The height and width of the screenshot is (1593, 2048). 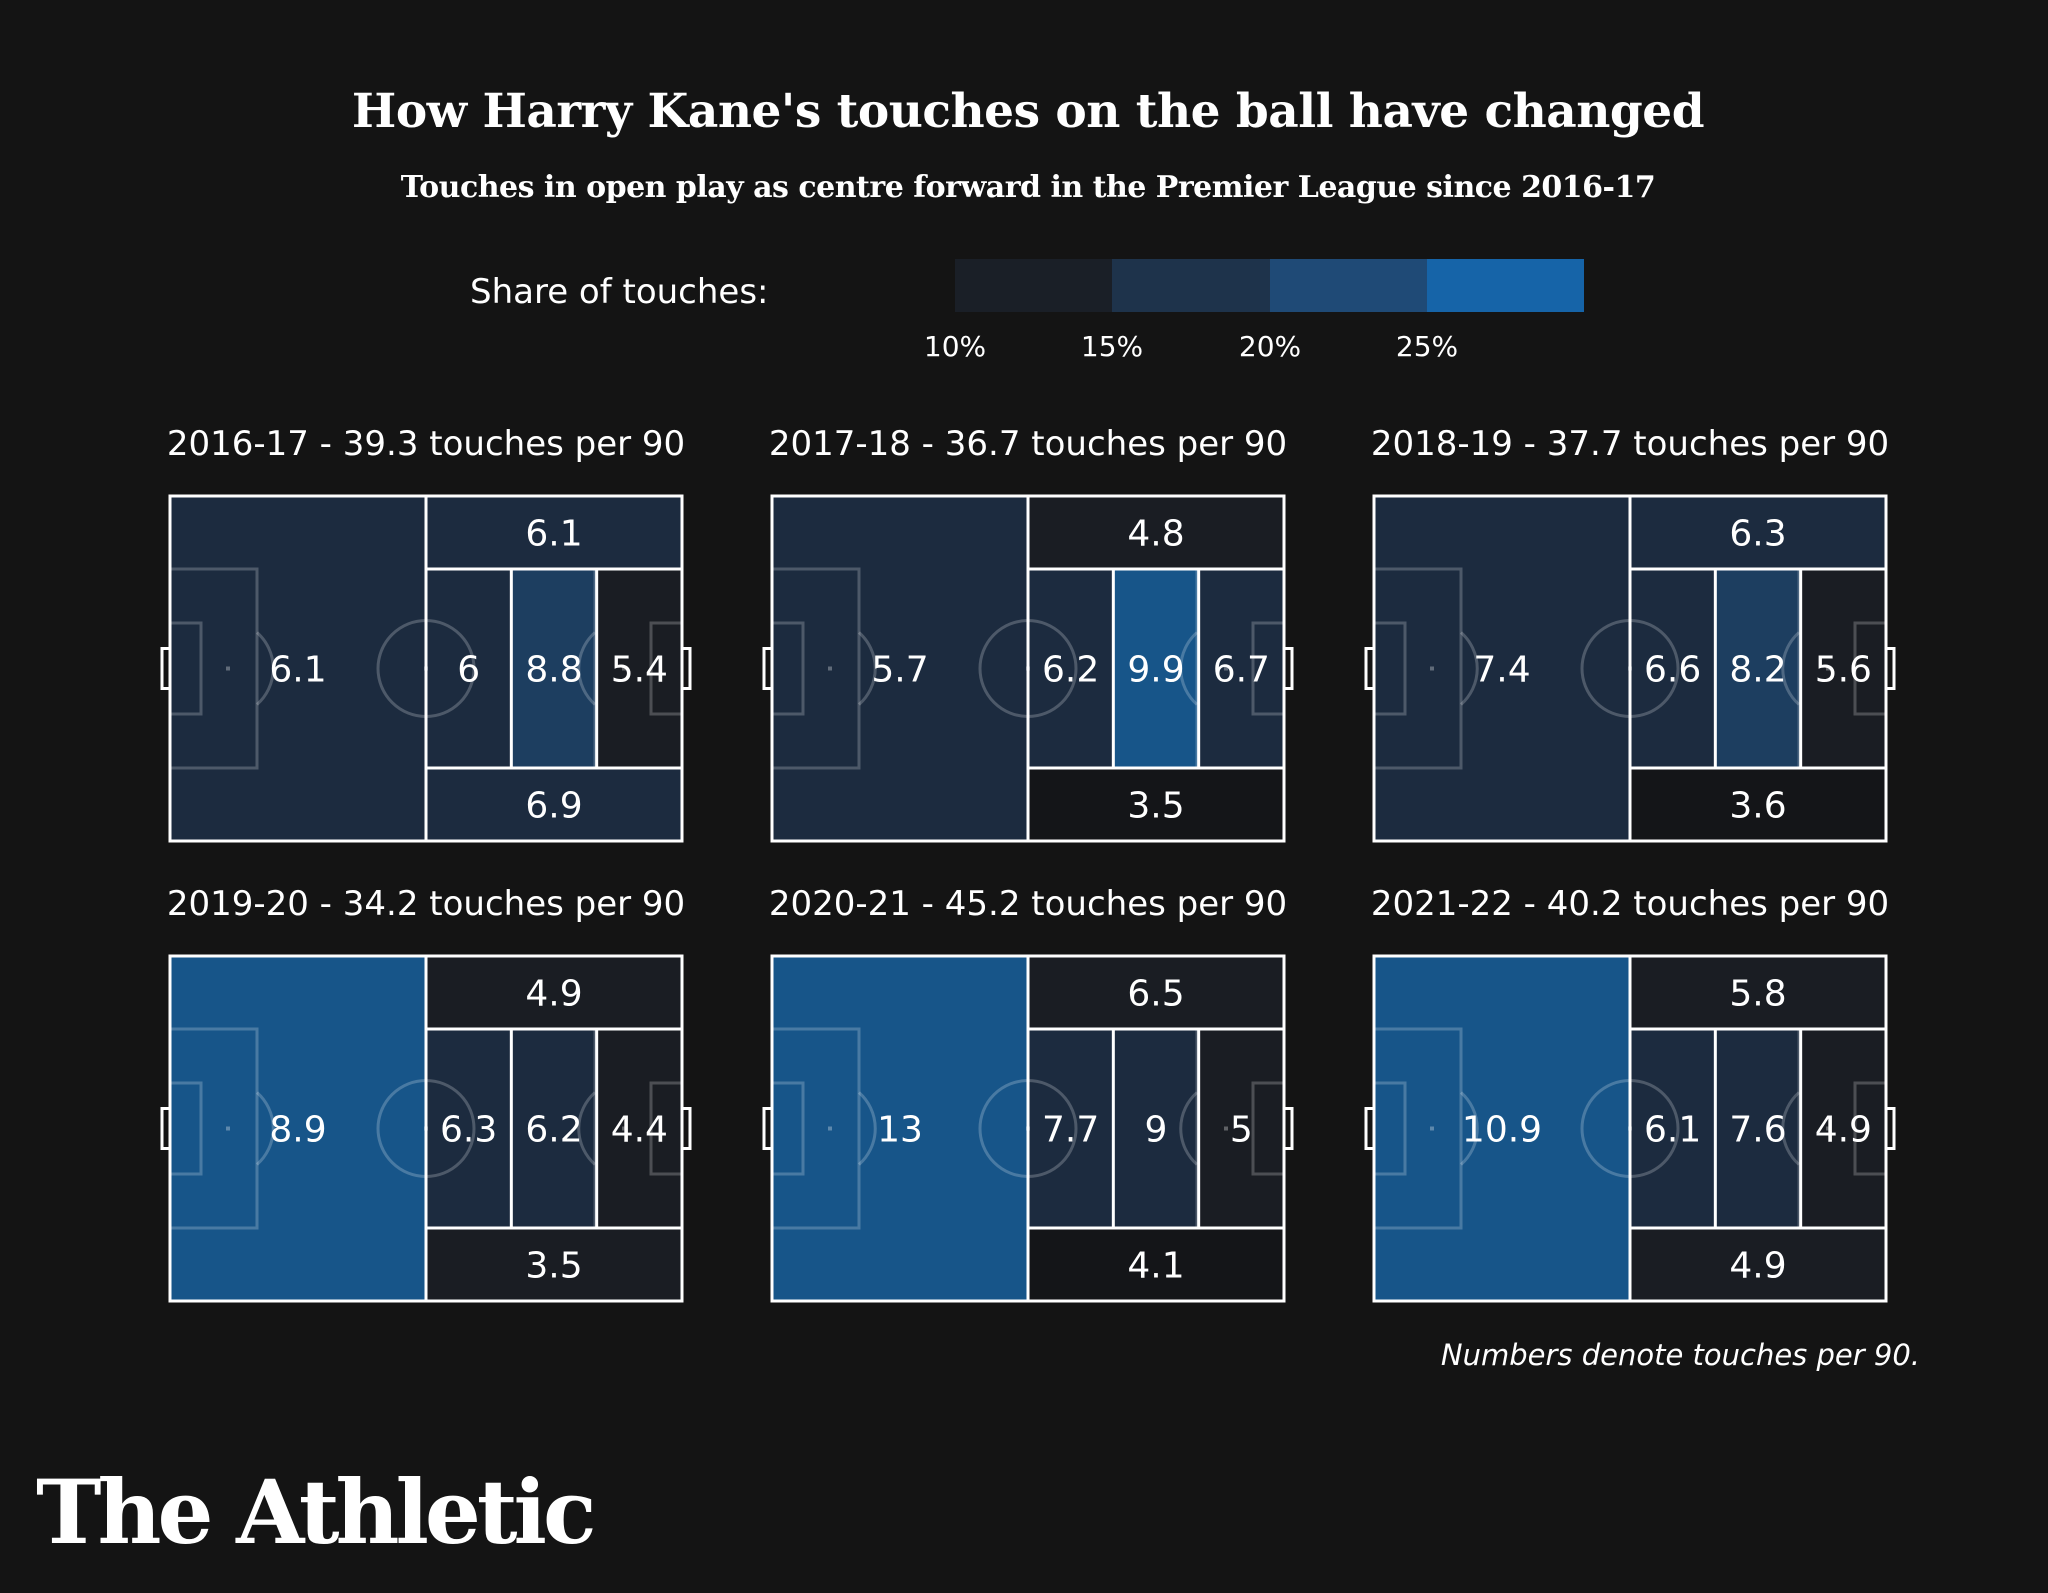 I want to click on zone-value-central-right: 4.9, so click(x=1843, y=1130).